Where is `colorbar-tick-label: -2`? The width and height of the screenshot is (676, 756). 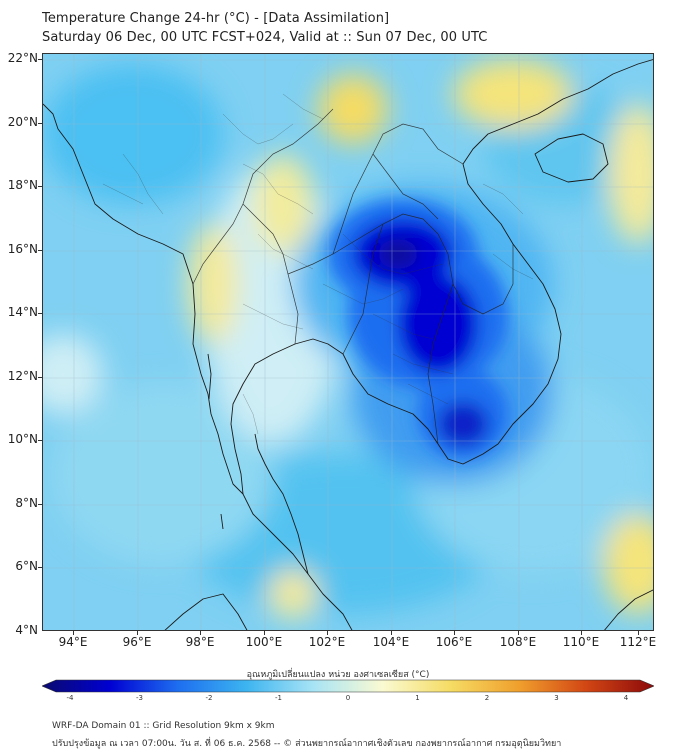 colorbar-tick-label: -2 is located at coordinates (209, 698).